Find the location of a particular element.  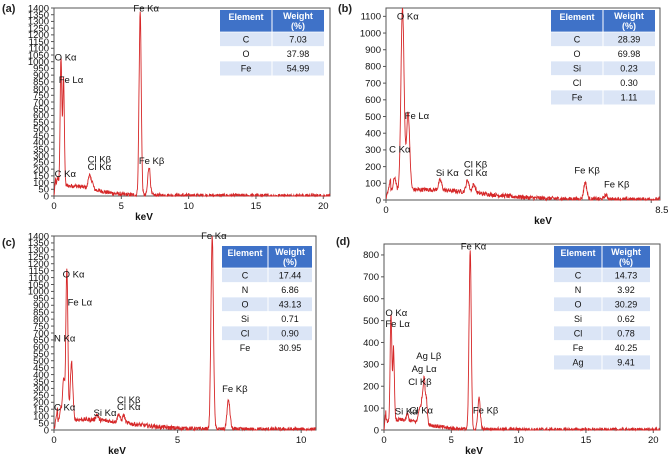

table-weight-cell: 69.98 is located at coordinates (629, 54).